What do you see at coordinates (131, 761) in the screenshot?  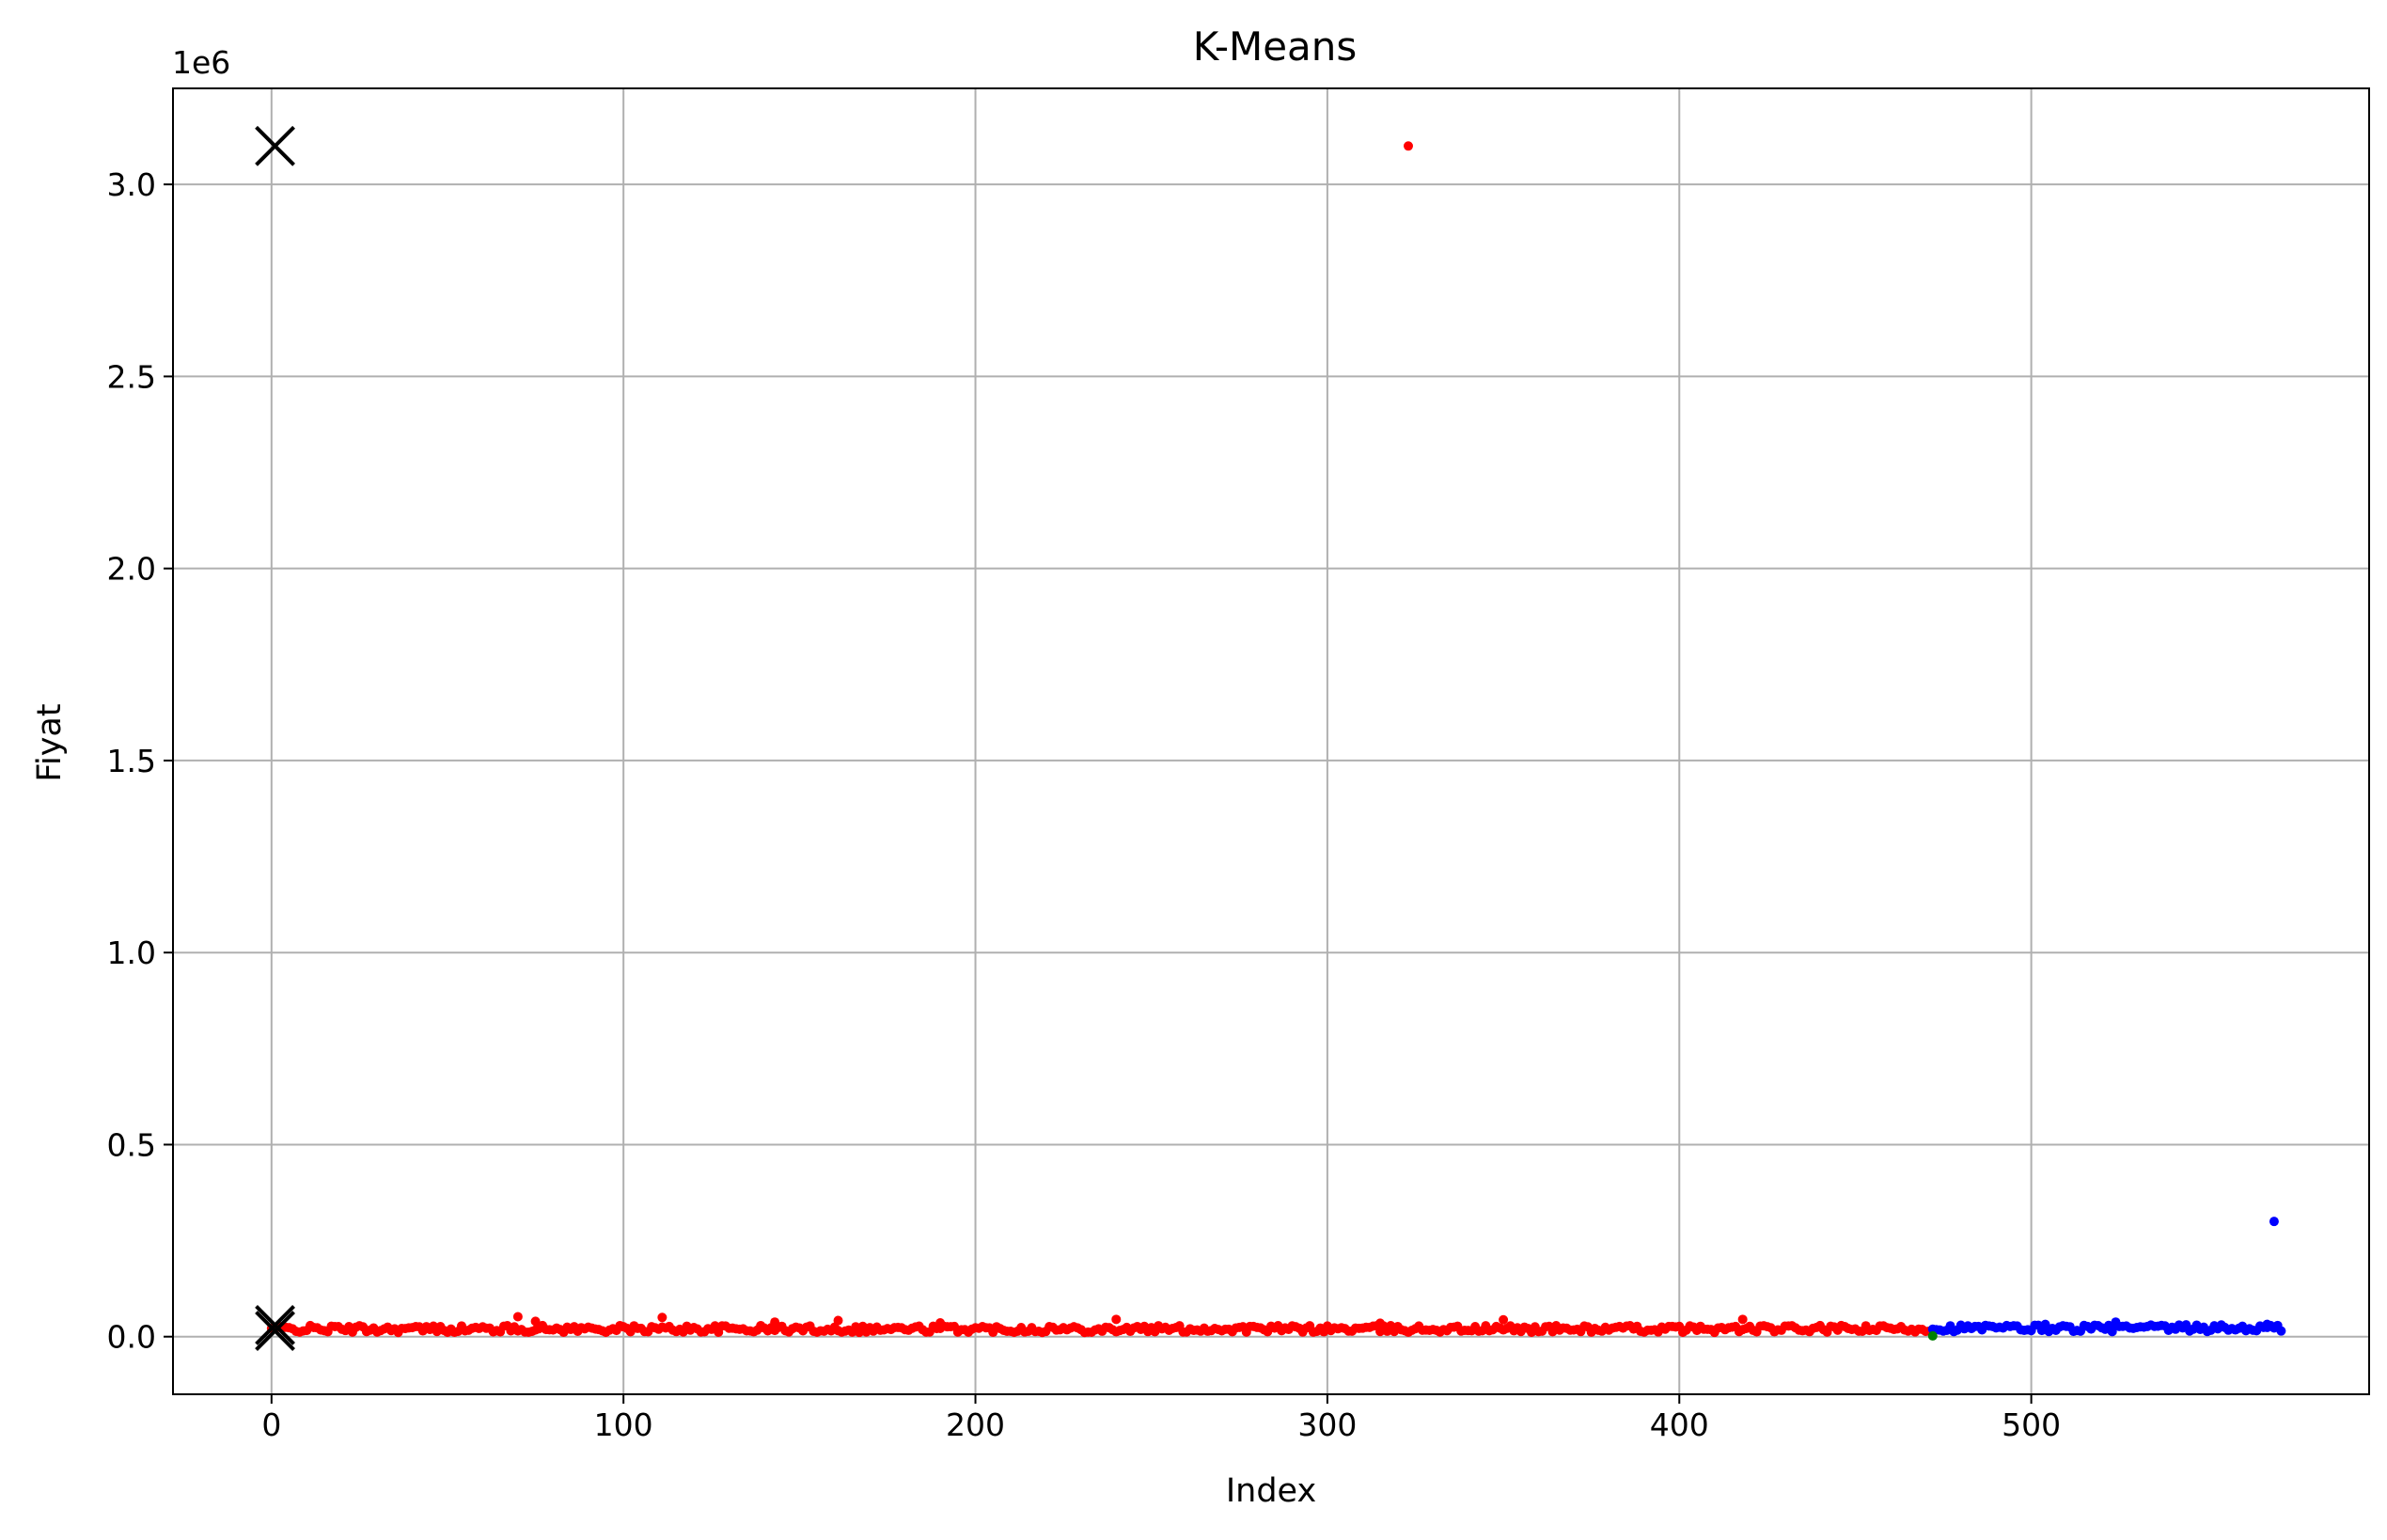 I see `y-tick-label: 1.5` at bounding box center [131, 761].